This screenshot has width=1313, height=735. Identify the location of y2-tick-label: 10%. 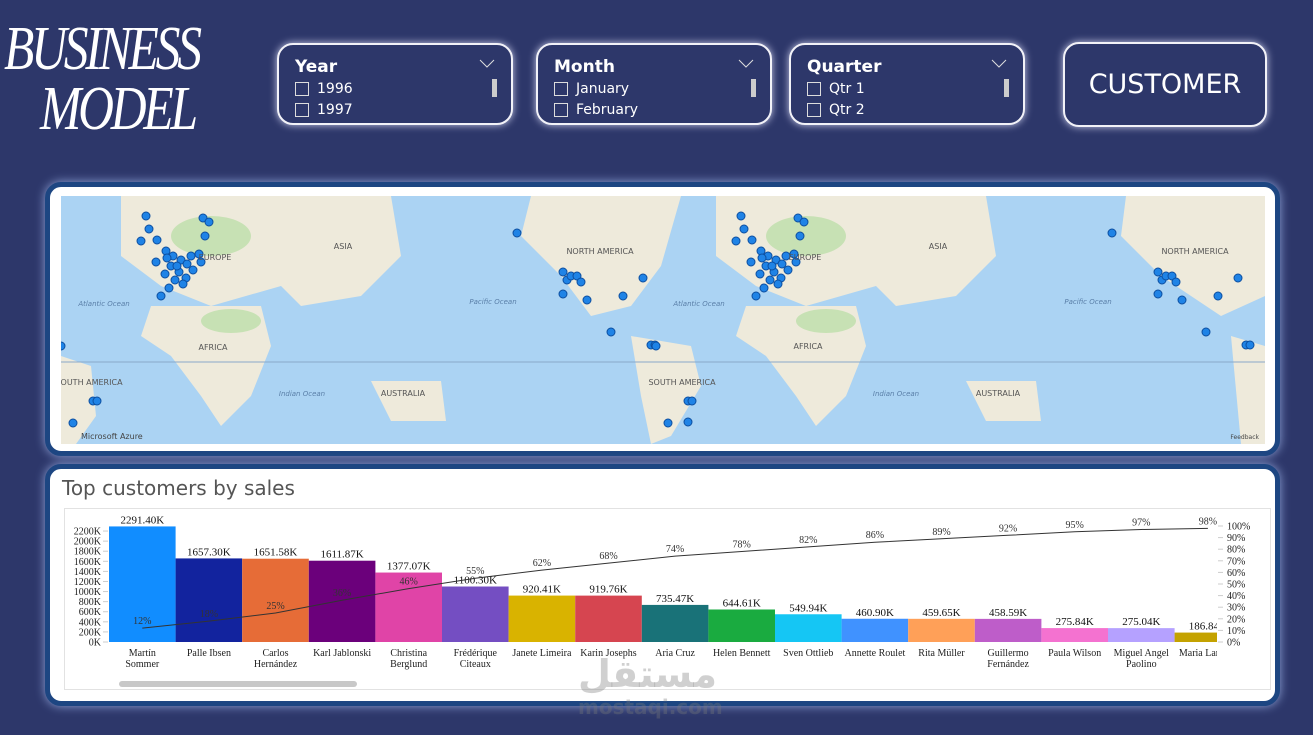
(1236, 631).